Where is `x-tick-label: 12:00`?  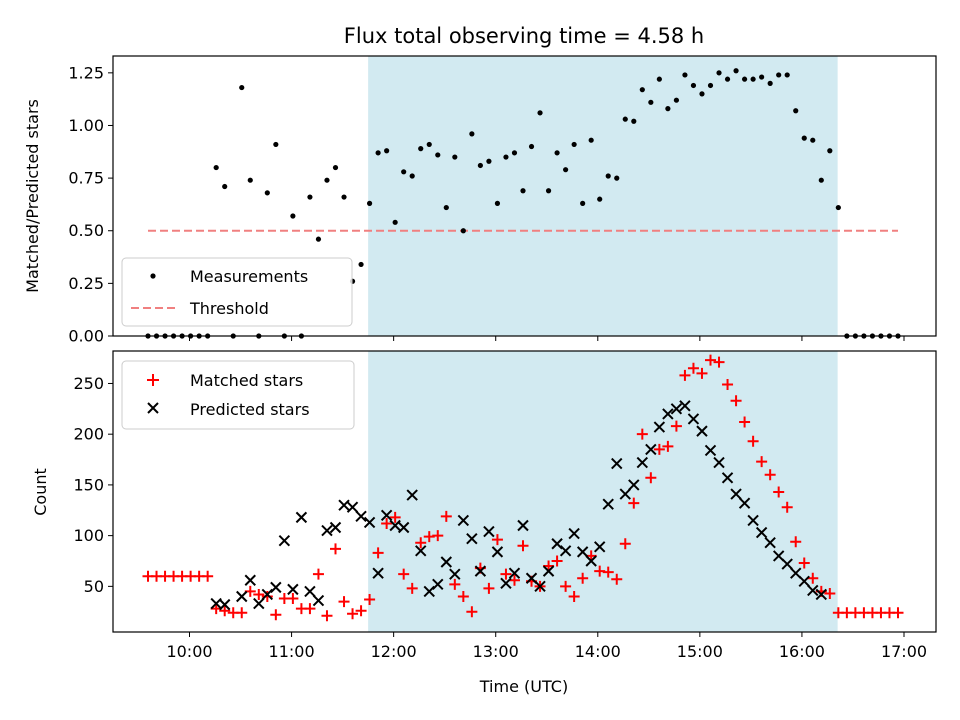 x-tick-label: 12:00 is located at coordinates (394, 651).